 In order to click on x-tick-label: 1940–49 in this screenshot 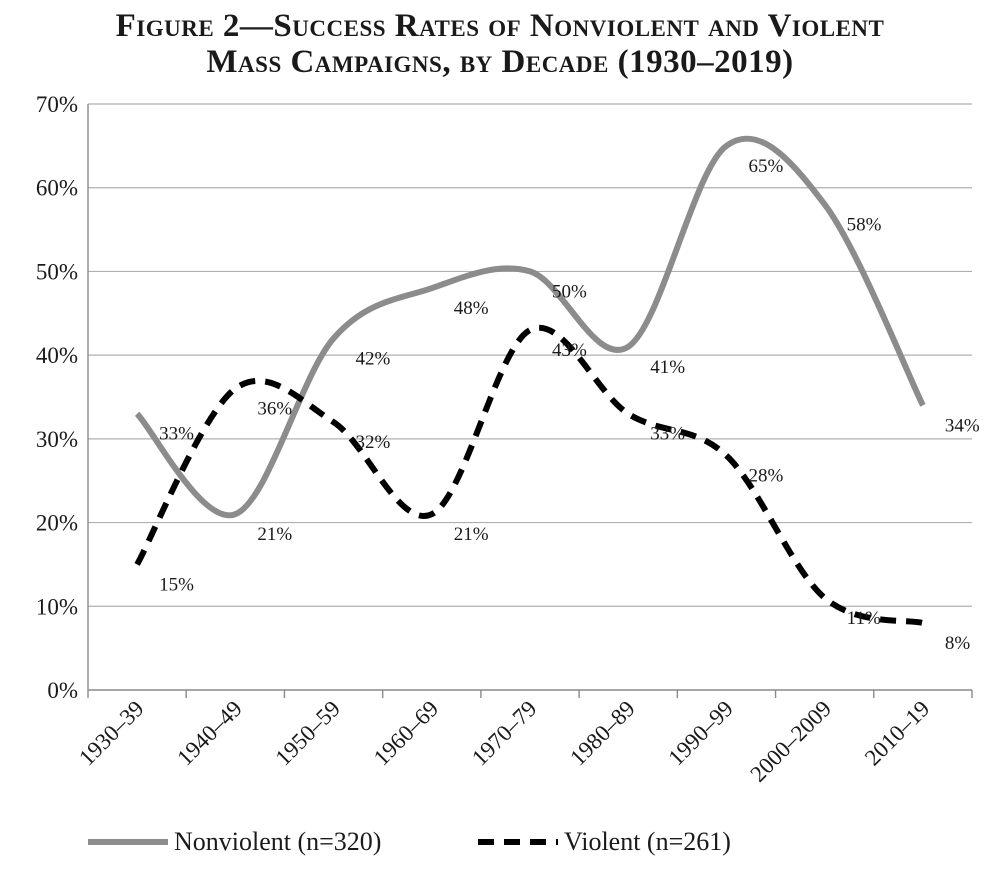, I will do `click(209, 733)`.